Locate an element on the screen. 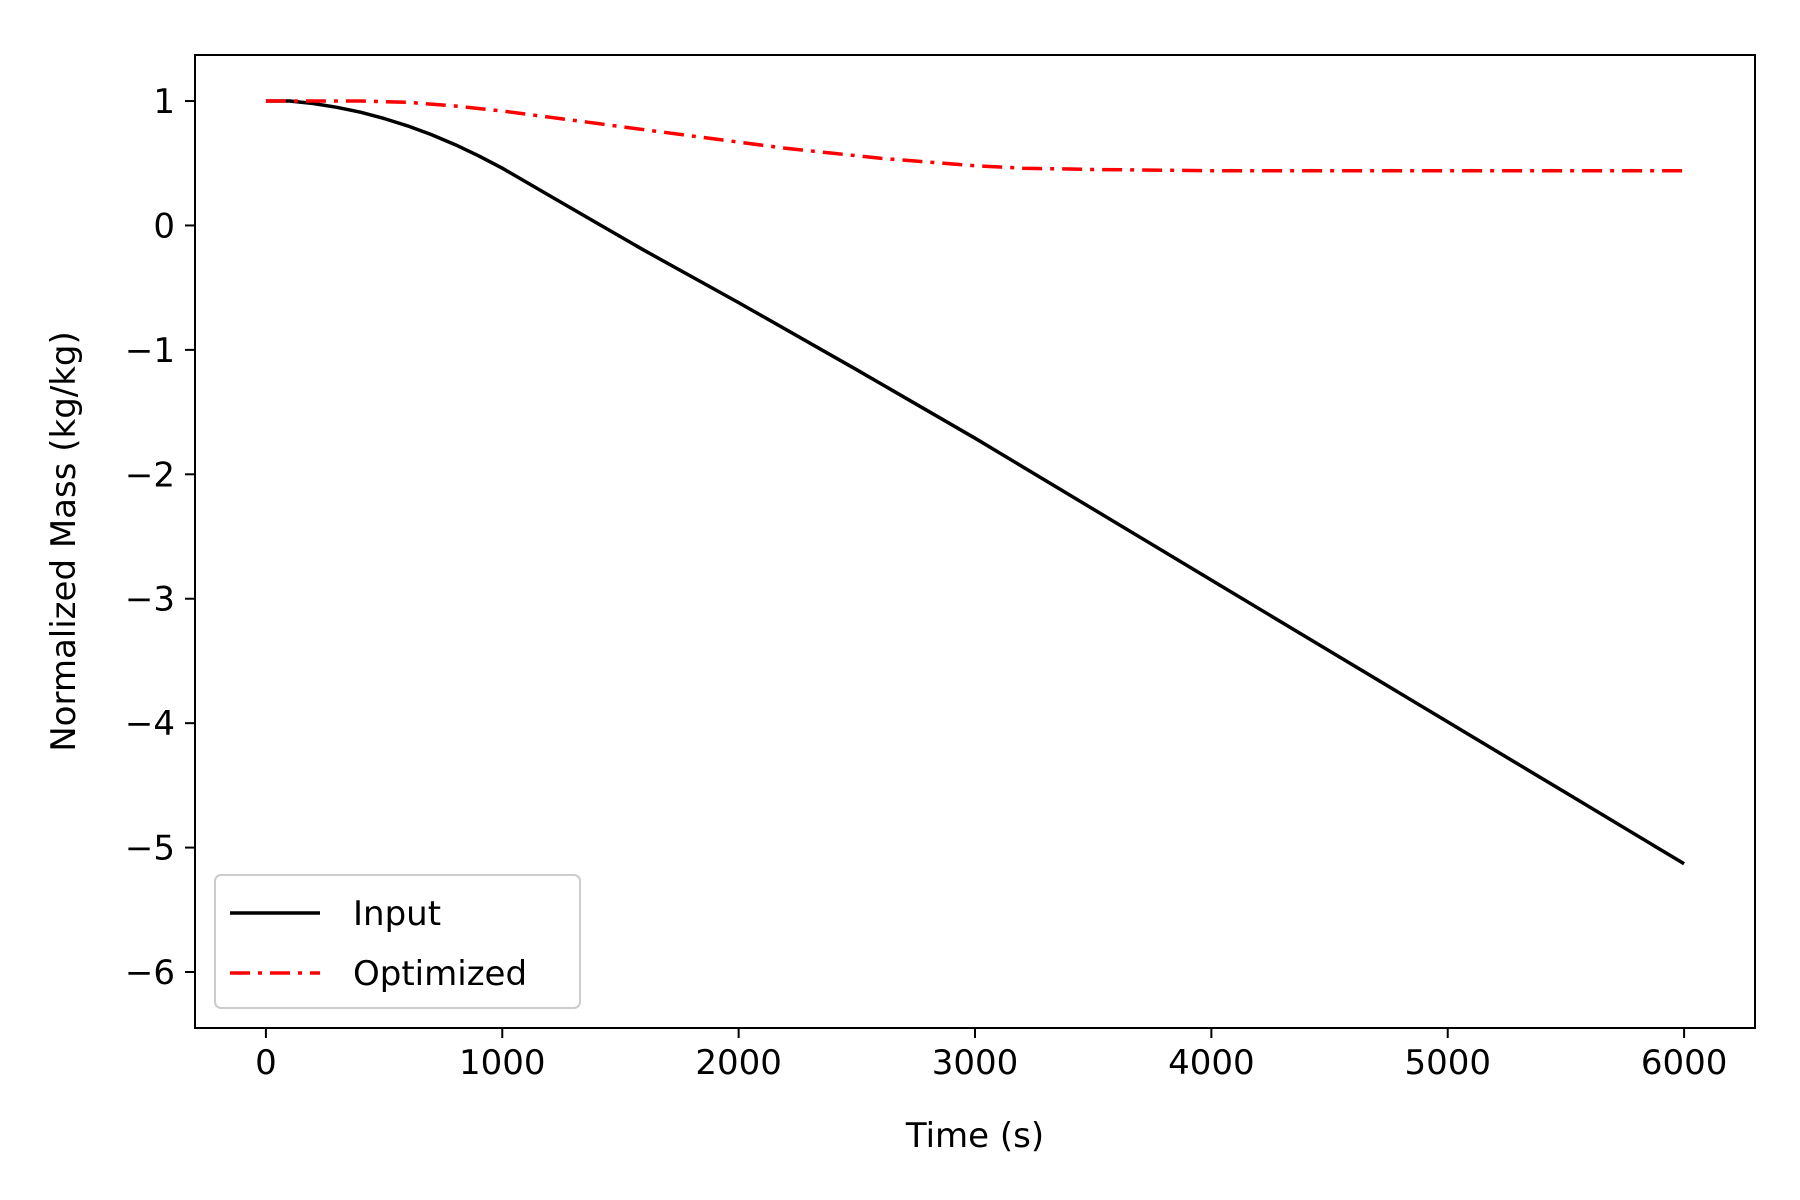  y-tick-label: 0 is located at coordinates (164, 226).